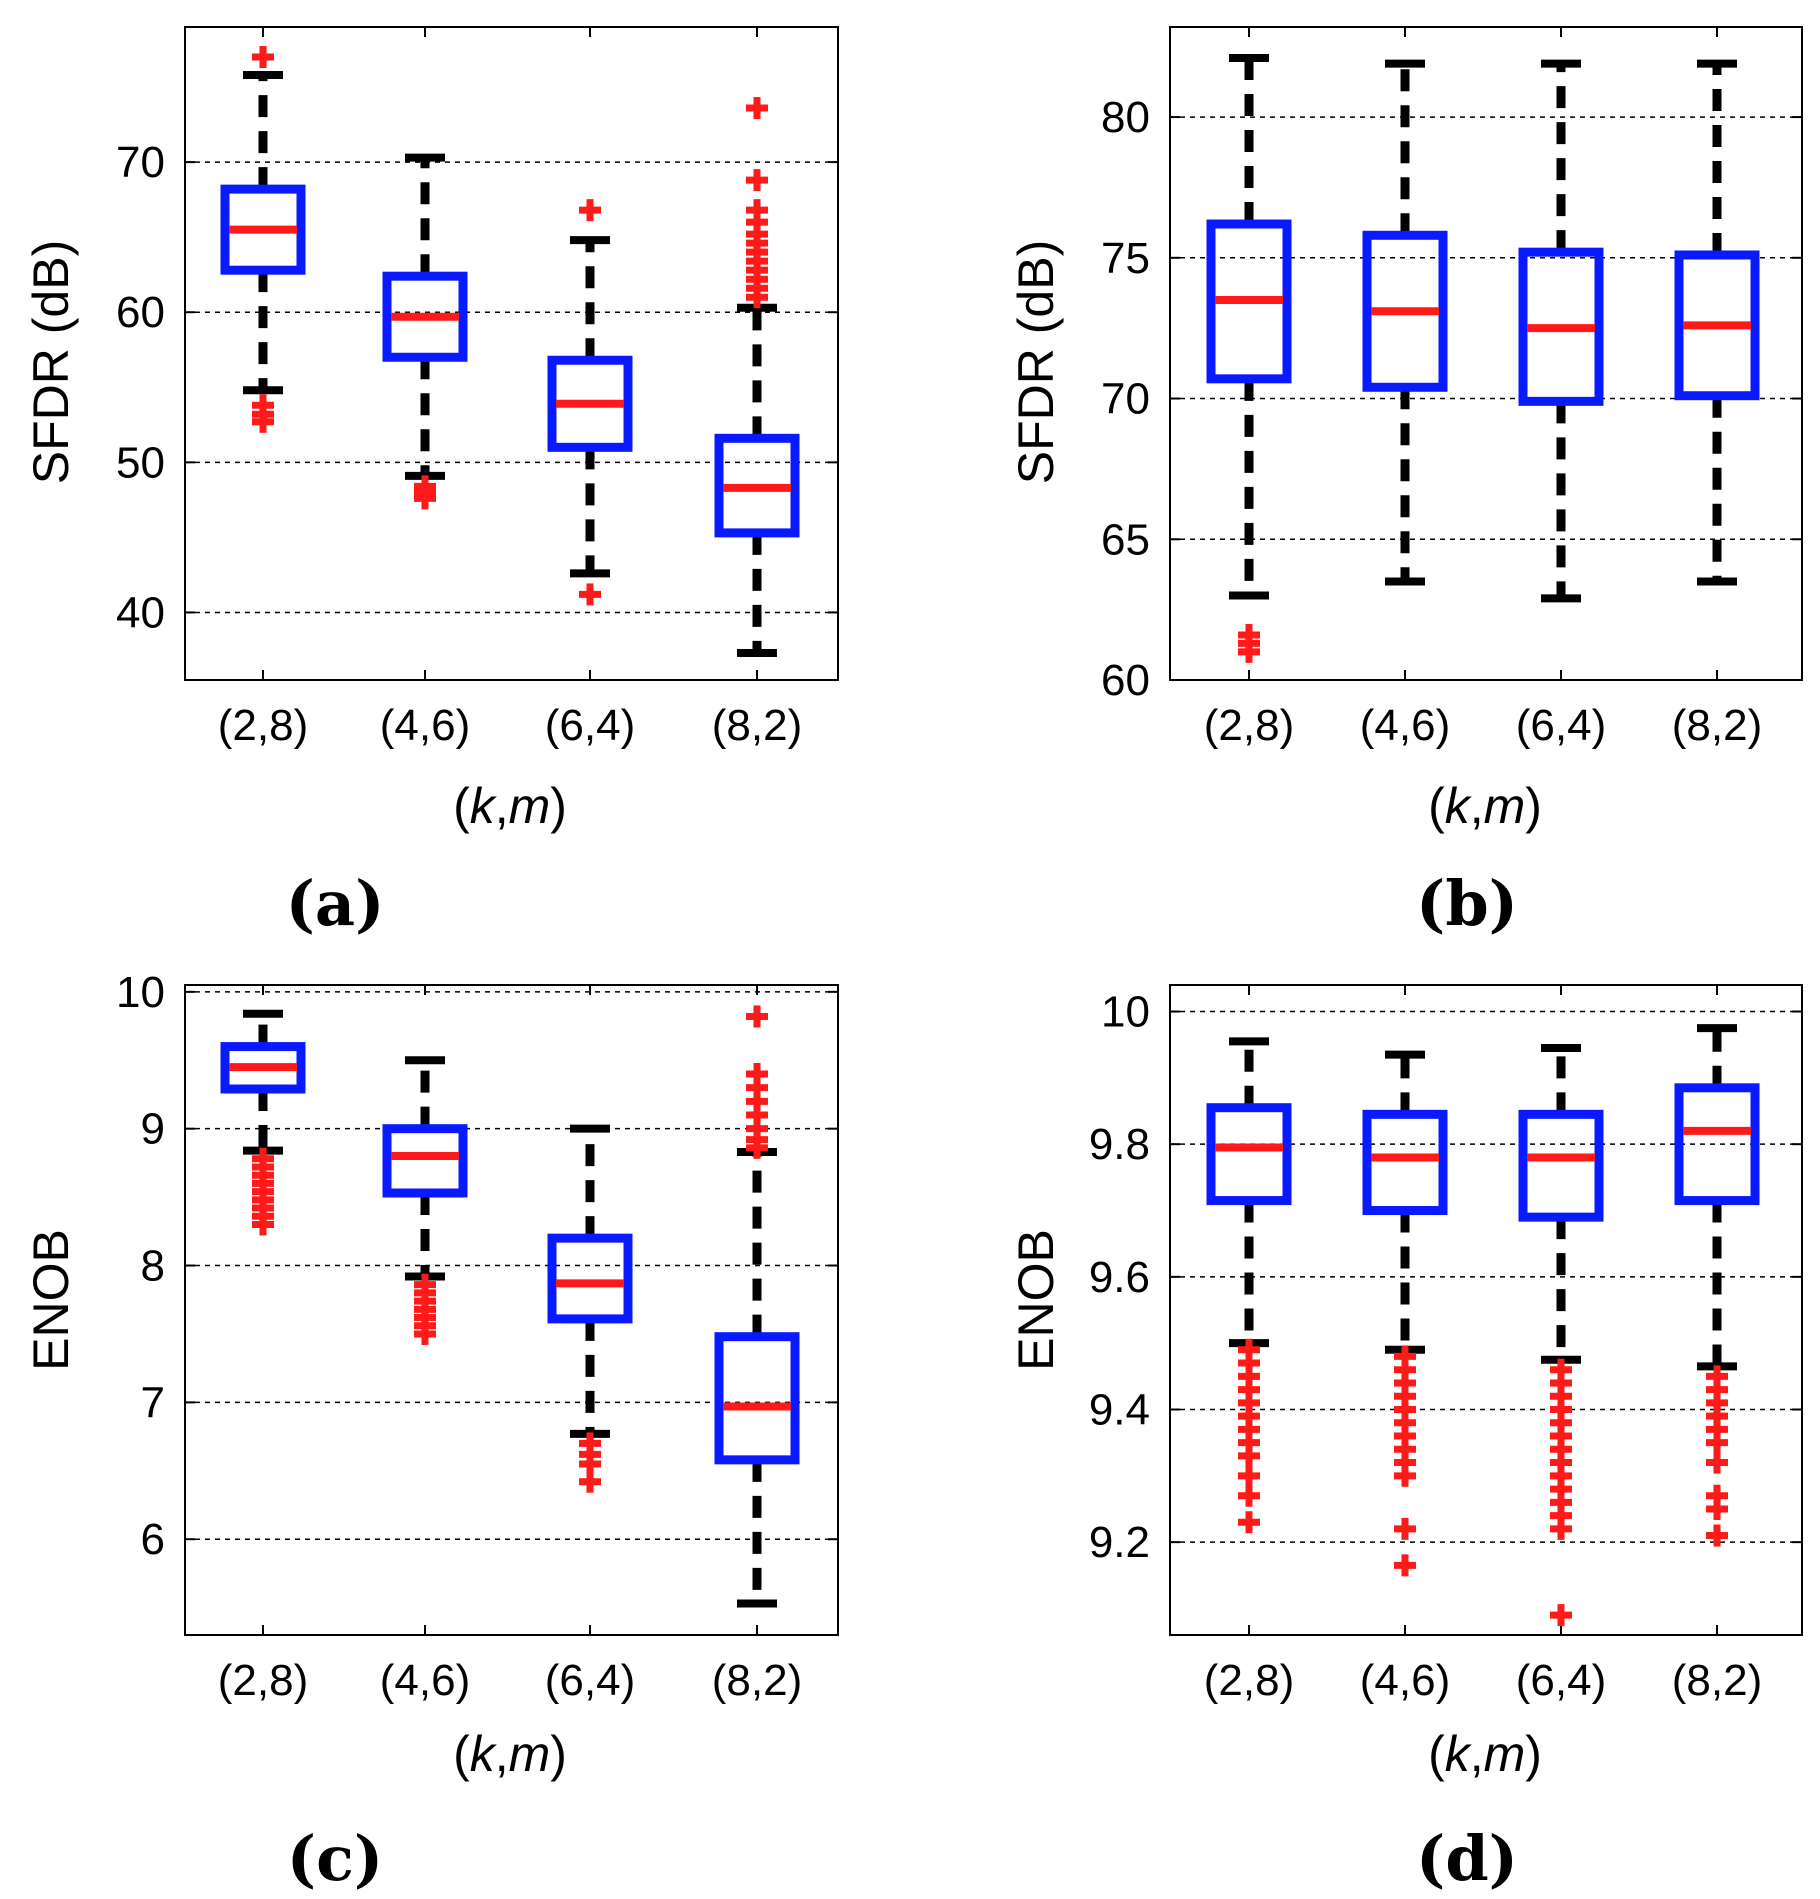 This screenshot has height=1899, width=1820. What do you see at coordinates (1125, 258) in the screenshot?
I see `y-tick-label: 75` at bounding box center [1125, 258].